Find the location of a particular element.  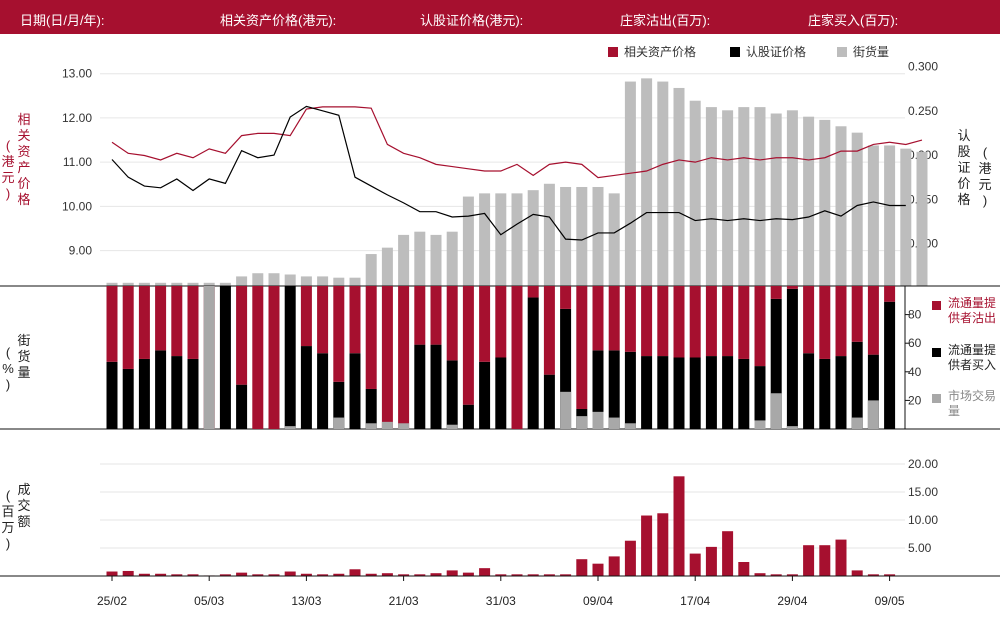

xtick-label: 13/03 is located at coordinates (306, 601).